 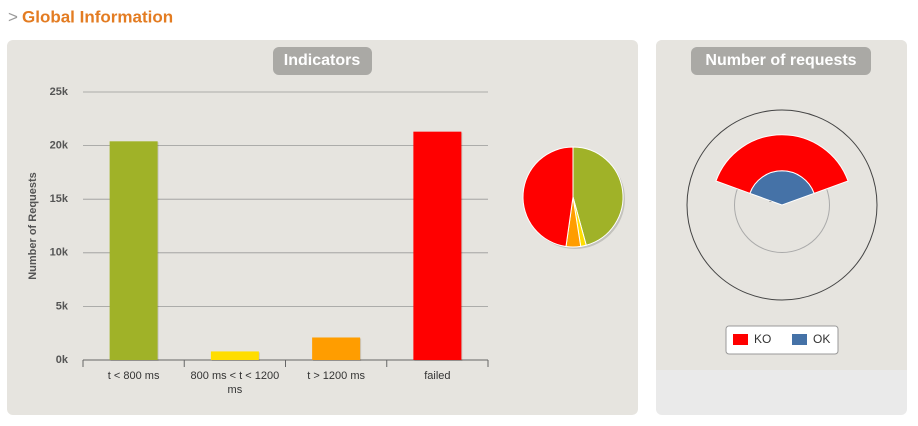 I want to click on x-tick-label: t > 1200 ms, so click(x=336, y=376).